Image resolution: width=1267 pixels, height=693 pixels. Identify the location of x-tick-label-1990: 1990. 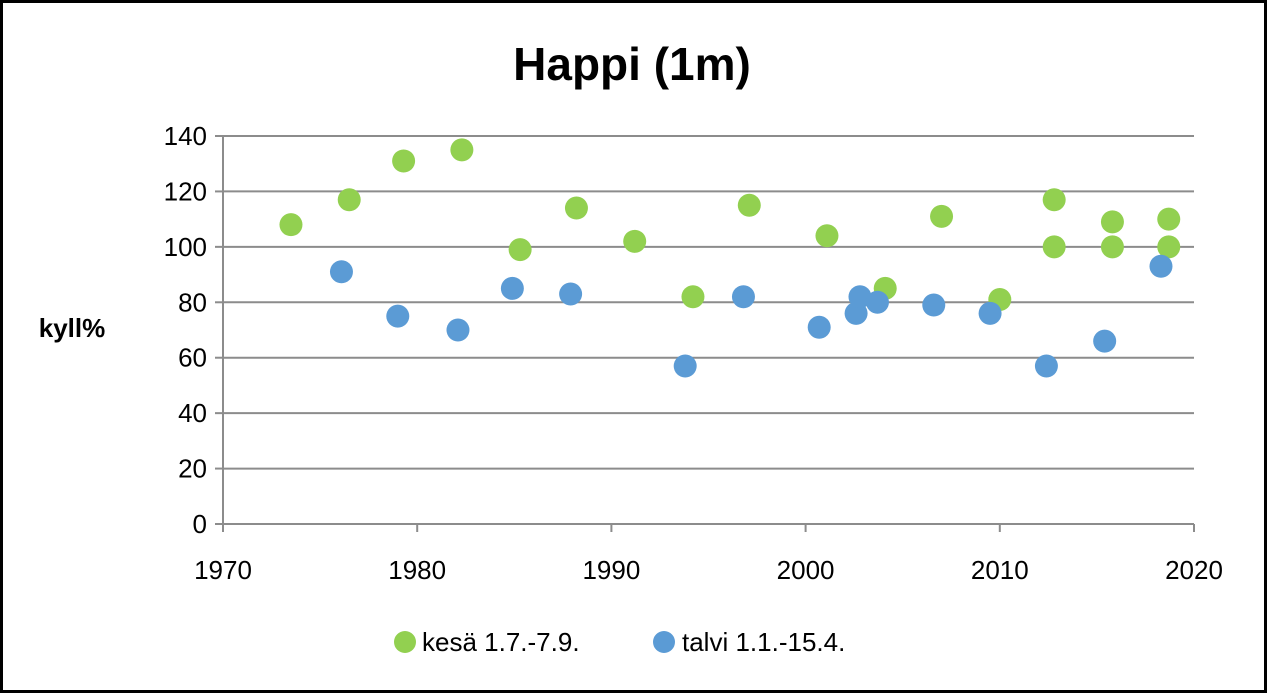
(611, 570).